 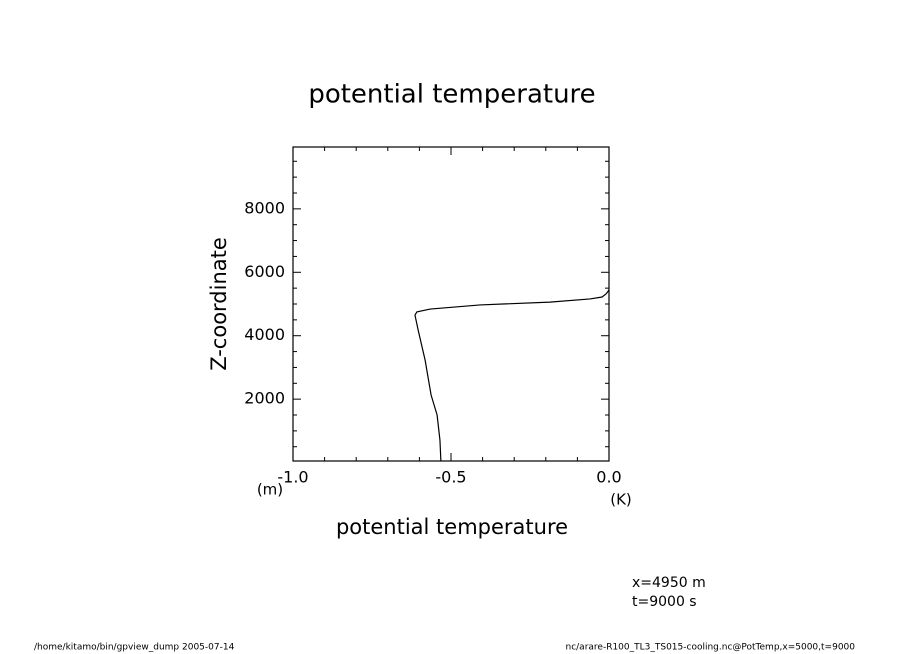 I want to click on y-tick-label: 4000, so click(x=264, y=334).